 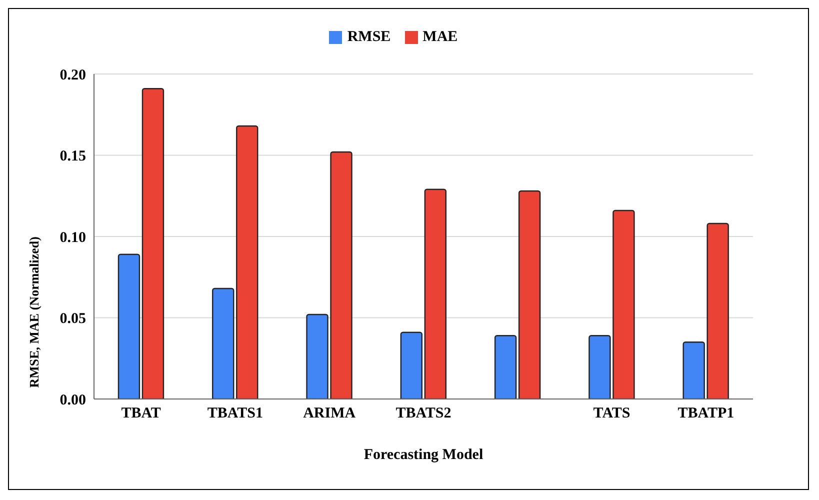 What do you see at coordinates (34, 312) in the screenshot?
I see `y-axis-title: RMSE, MAE (Normalized)` at bounding box center [34, 312].